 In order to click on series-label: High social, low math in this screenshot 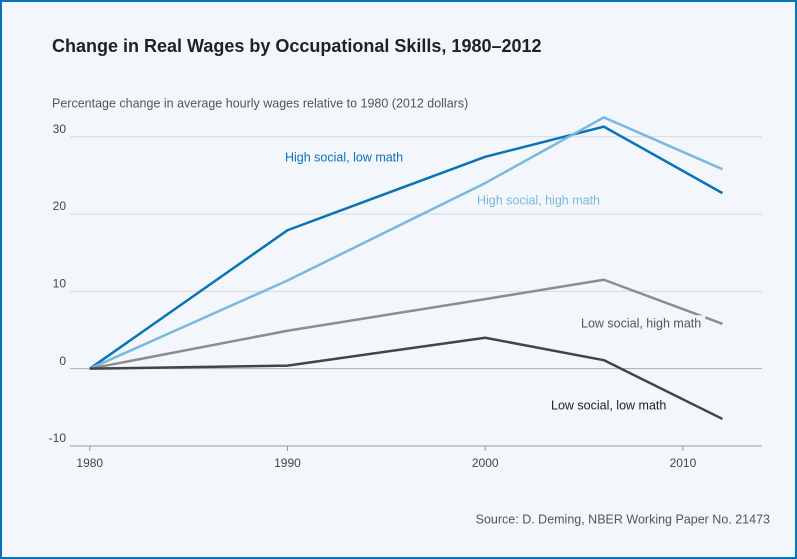, I will do `click(344, 157)`.